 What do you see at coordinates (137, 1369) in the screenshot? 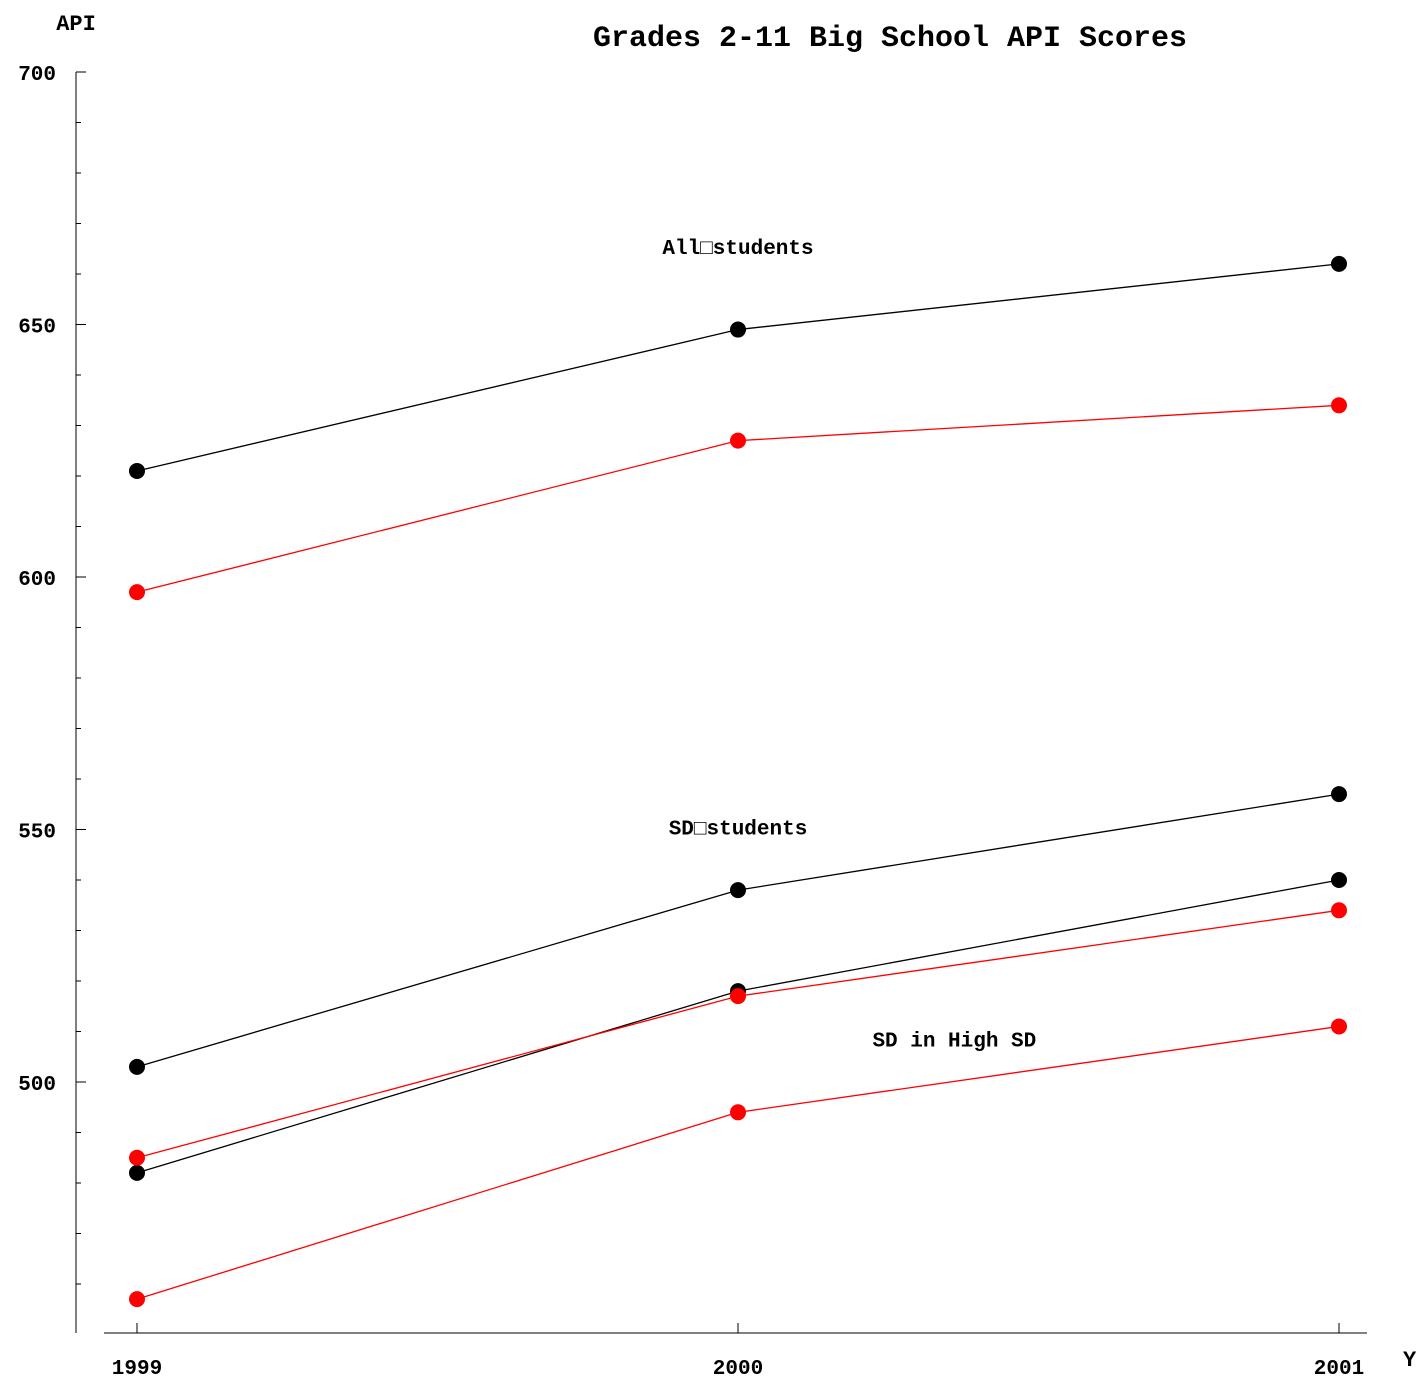
I see `x-tick-label: 1999` at bounding box center [137, 1369].